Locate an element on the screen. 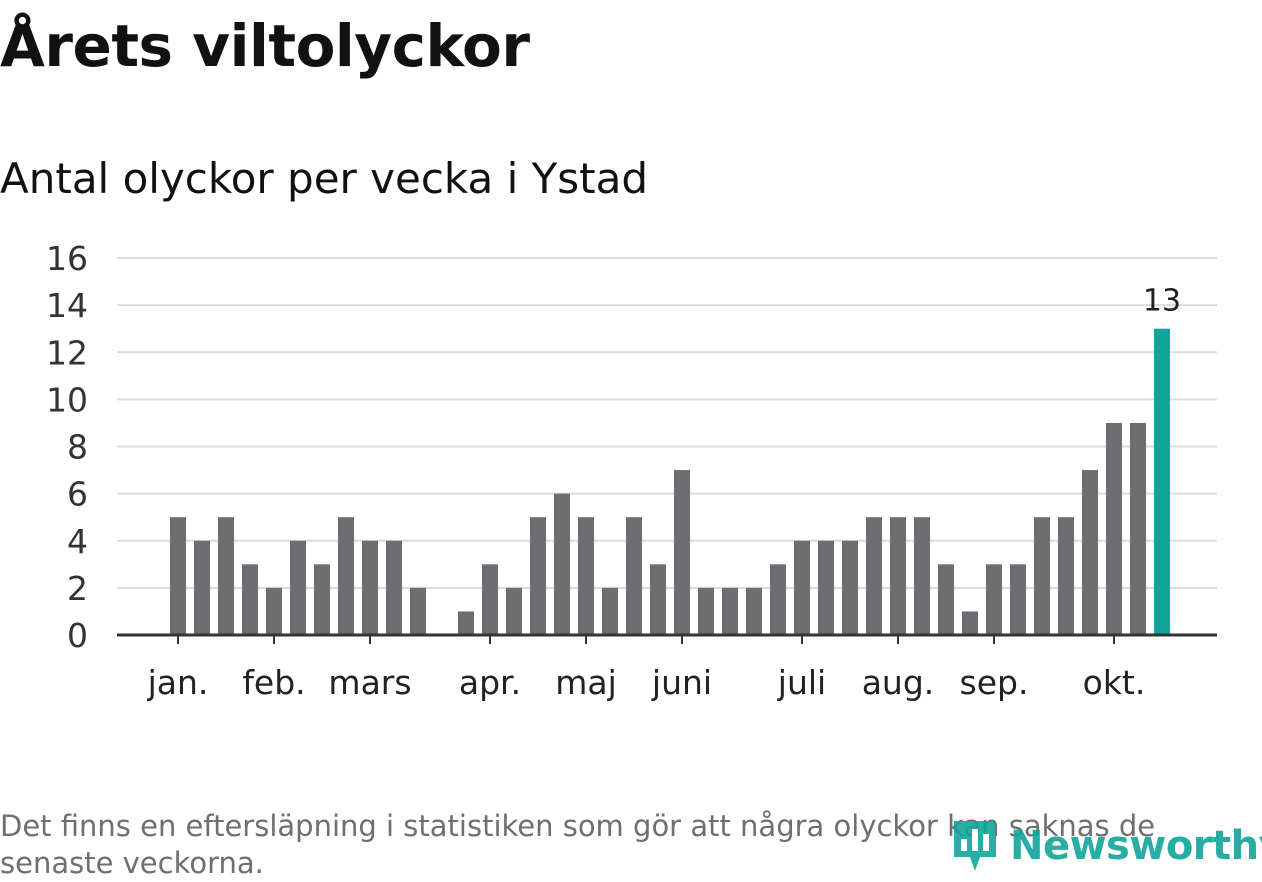 This screenshot has height=882, width=1262. bar-highlight is located at coordinates (1162, 481).